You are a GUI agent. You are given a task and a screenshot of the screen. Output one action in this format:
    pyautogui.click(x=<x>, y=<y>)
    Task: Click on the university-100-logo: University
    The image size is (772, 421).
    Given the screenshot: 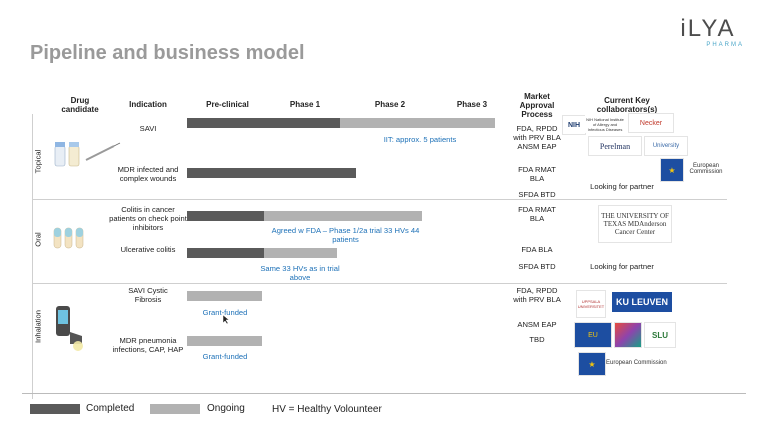 What is the action you would take?
    pyautogui.click(x=666, y=146)
    